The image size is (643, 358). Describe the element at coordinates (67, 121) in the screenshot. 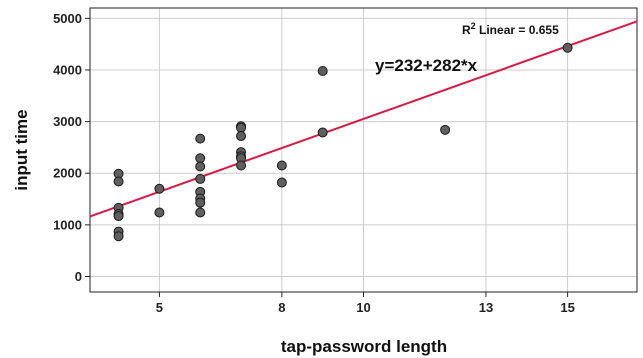

I see `y-tick-label: 3000` at that location.